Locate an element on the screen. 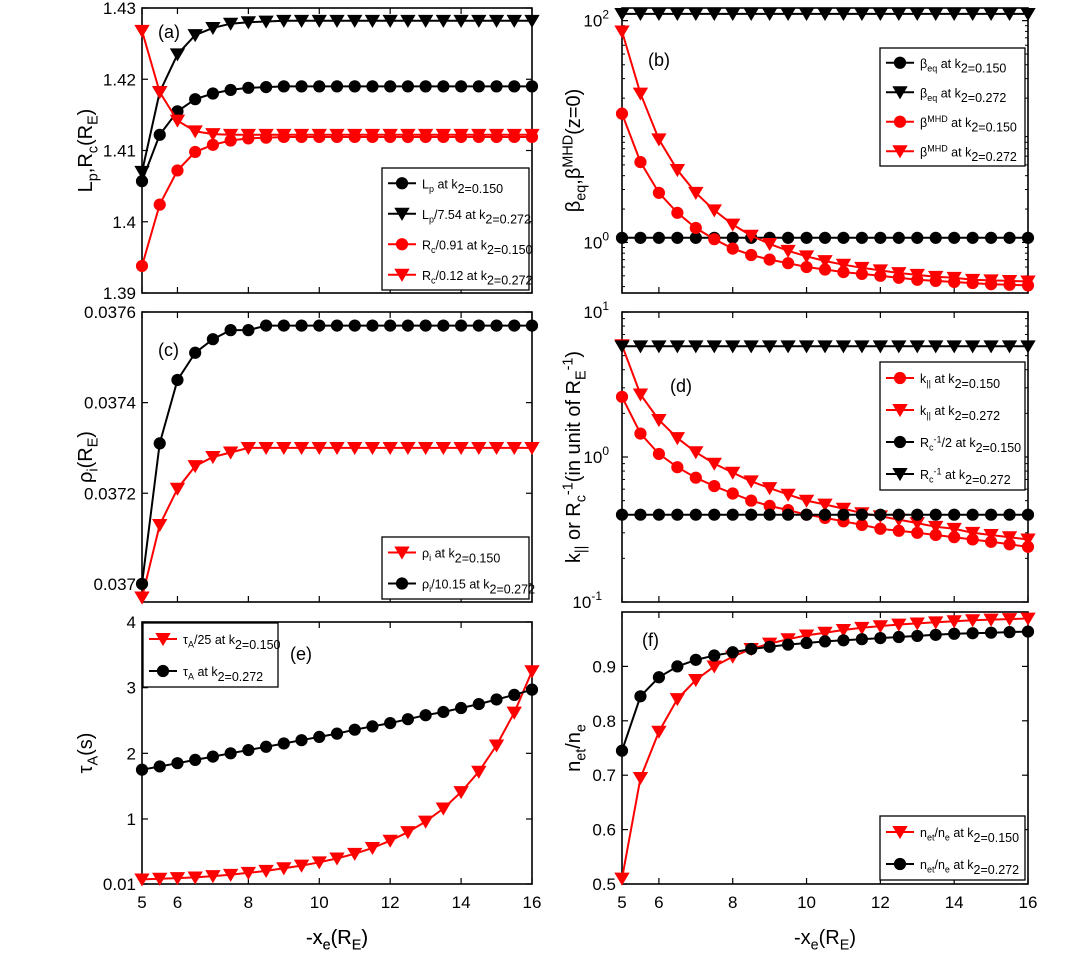 The height and width of the screenshot is (954, 1090). panel-label-c: (c) is located at coordinates (168, 350).